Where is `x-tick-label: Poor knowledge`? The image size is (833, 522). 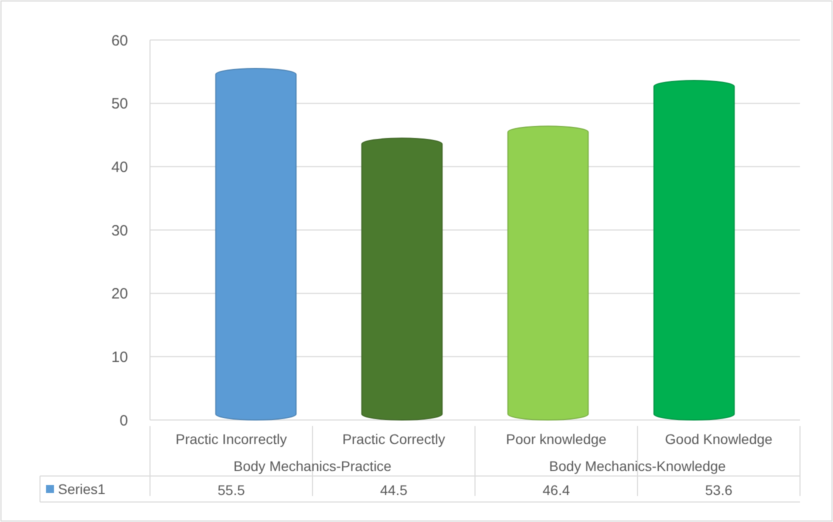
x-tick-label: Poor knowledge is located at coordinates (556, 439).